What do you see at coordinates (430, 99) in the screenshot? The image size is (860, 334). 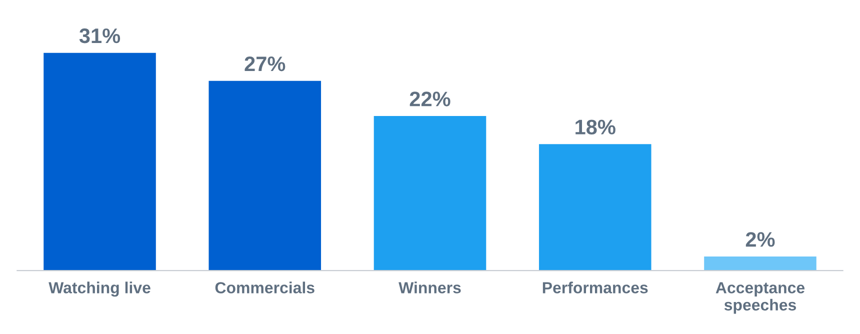 I see `data-label: 22%` at bounding box center [430, 99].